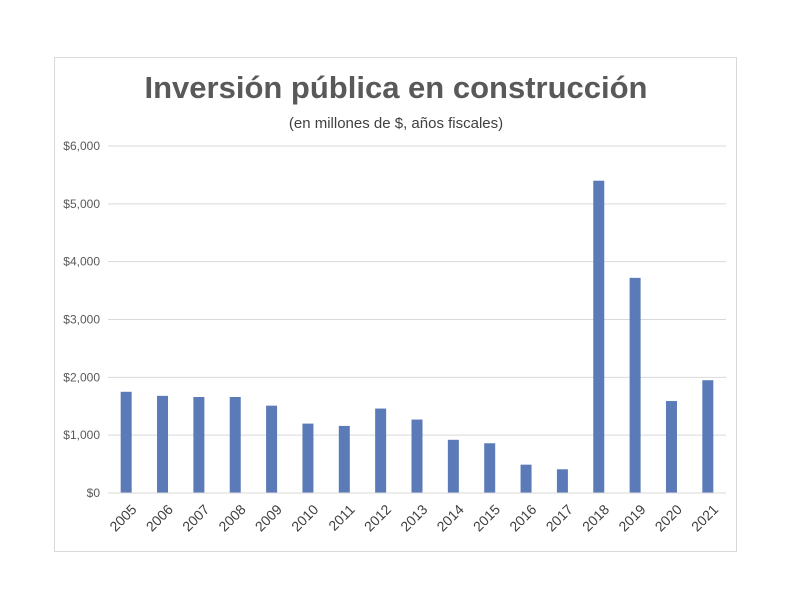 This screenshot has width=792, height=612. What do you see at coordinates (668, 517) in the screenshot?
I see `x-tick-label: 2020` at bounding box center [668, 517].